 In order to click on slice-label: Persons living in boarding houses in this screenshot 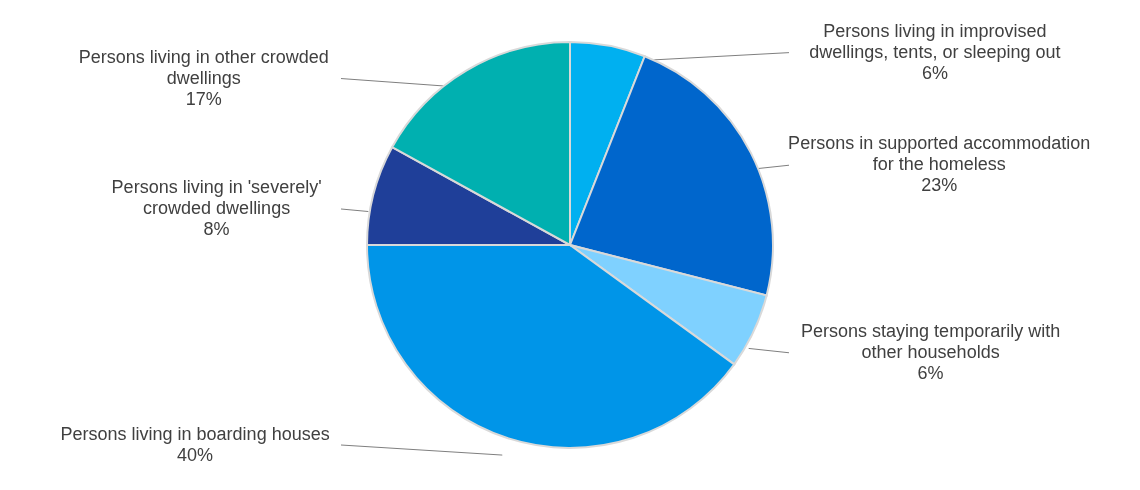, I will do `click(195, 433)`.